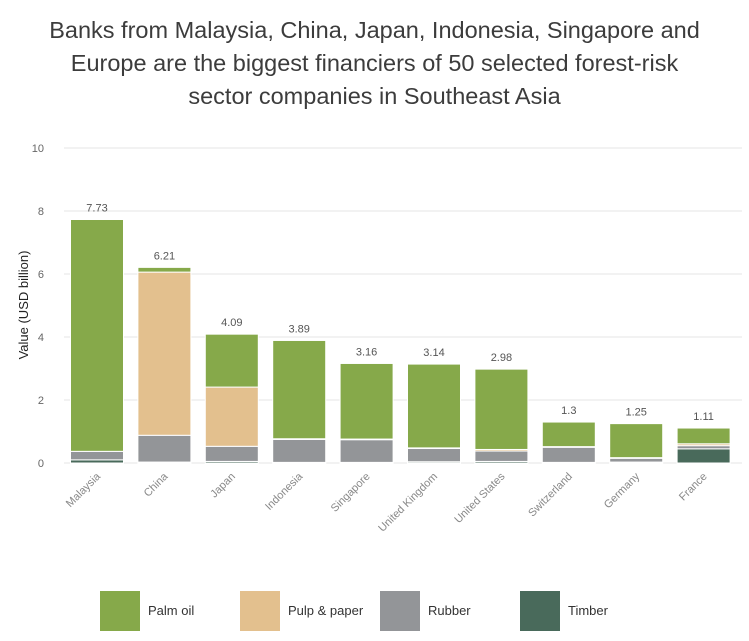 The width and height of the screenshot is (749, 641). Describe the element at coordinates (84, 490) in the screenshot. I see `x-tick-label: Malaysia` at that location.